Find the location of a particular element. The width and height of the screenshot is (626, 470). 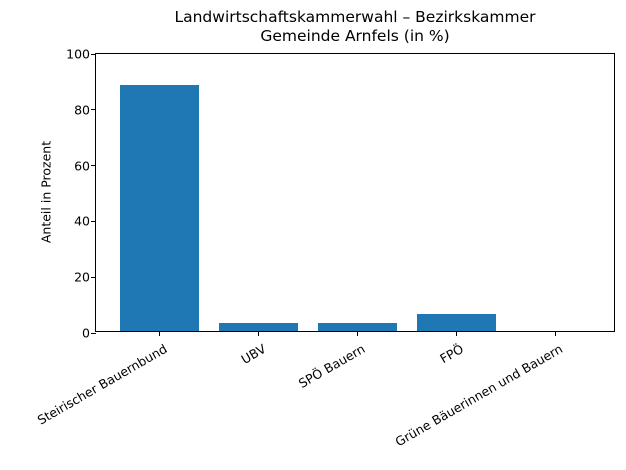

x-tick-label: Steirischer Bauernbund is located at coordinates (102, 384).